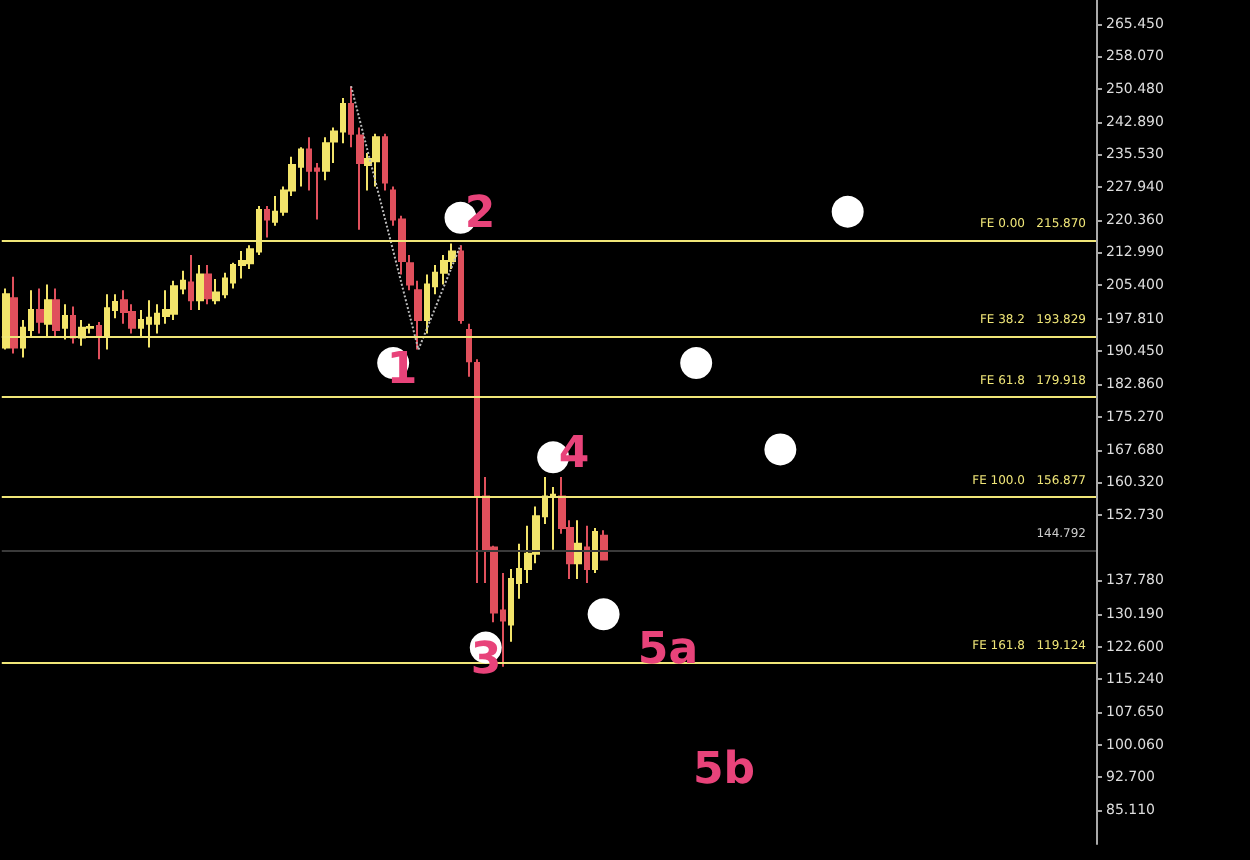 The image size is (1250, 860). What do you see at coordinates (486, 660) in the screenshot?
I see `annotation: 3` at bounding box center [486, 660].